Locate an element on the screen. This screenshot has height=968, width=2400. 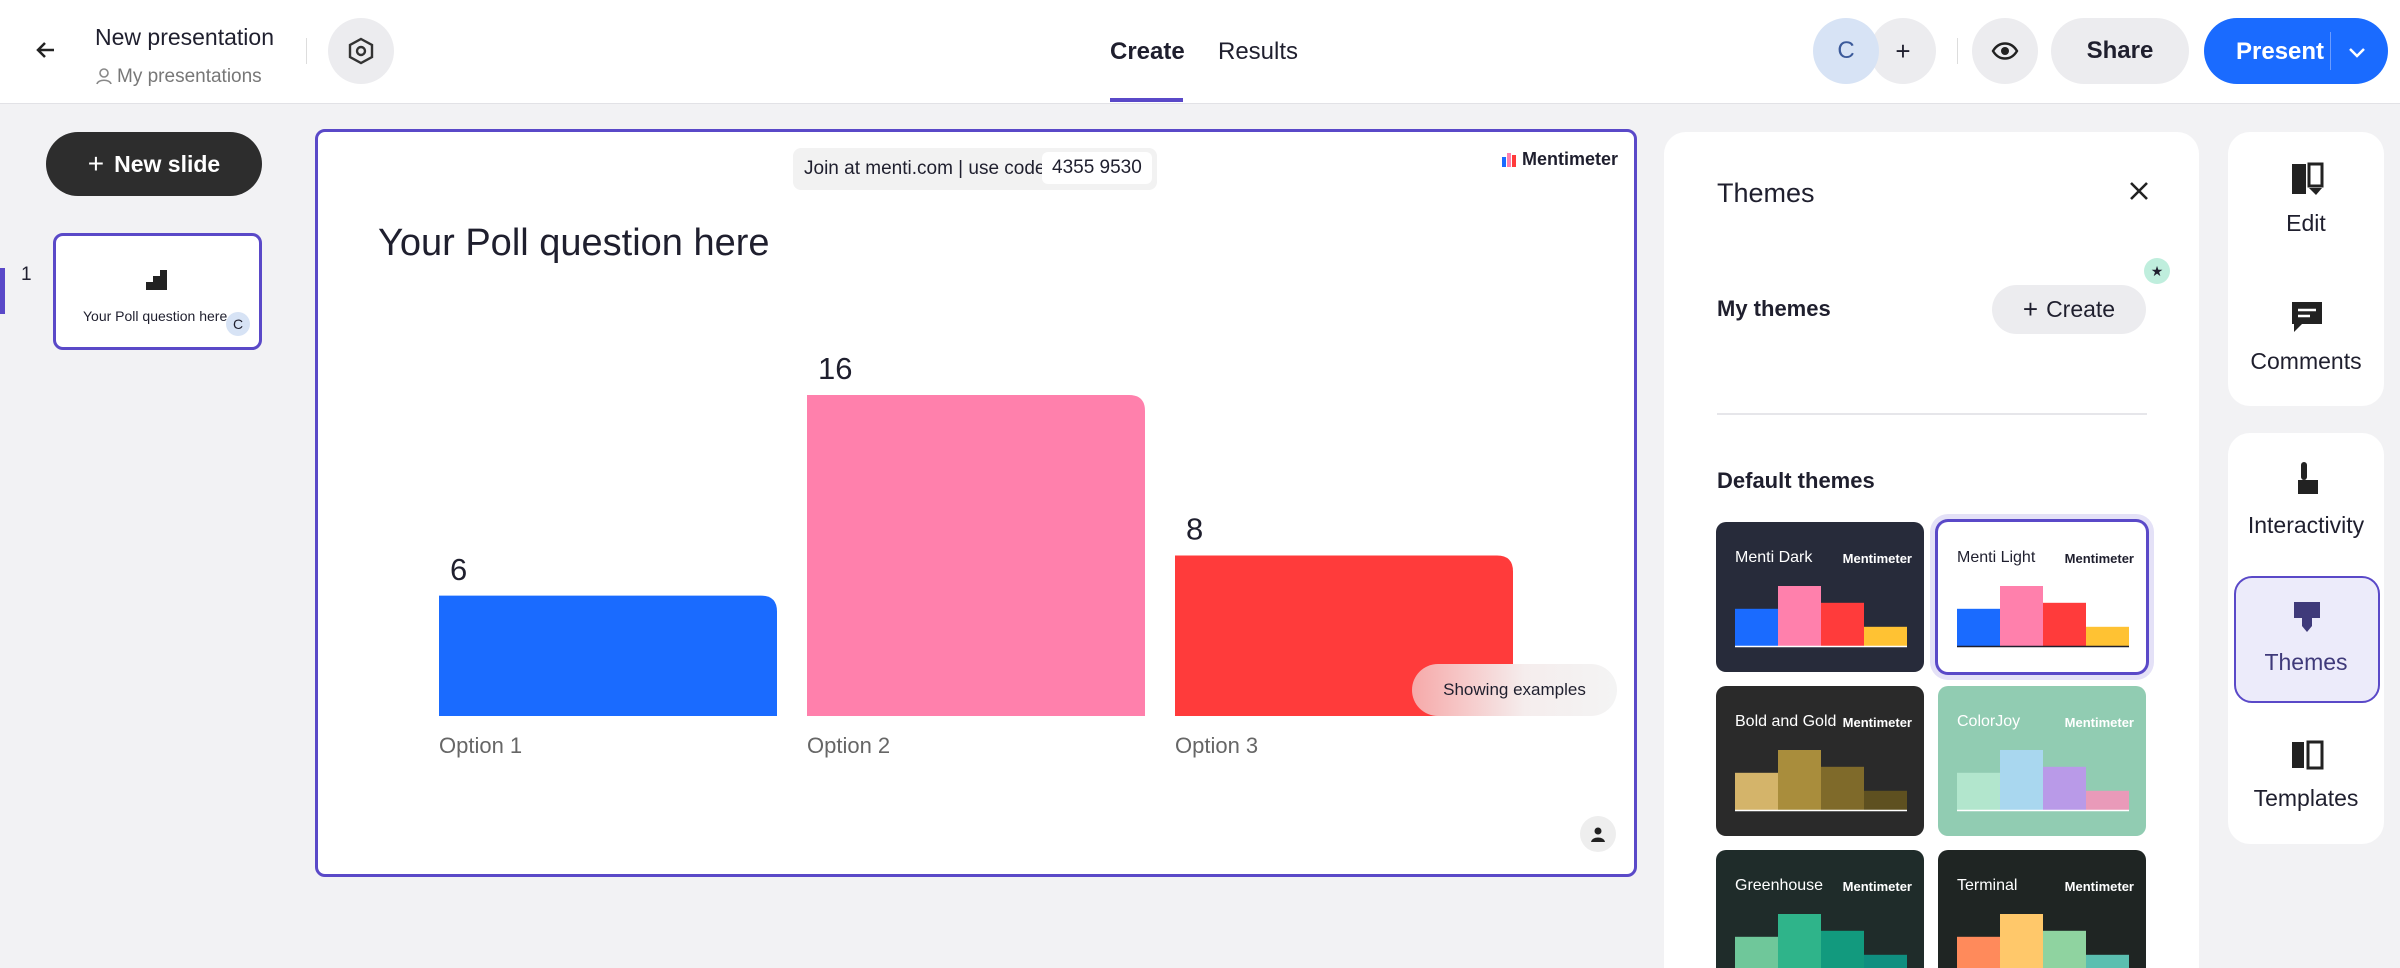
tool-label: Templates is located at coordinates (2306, 798).